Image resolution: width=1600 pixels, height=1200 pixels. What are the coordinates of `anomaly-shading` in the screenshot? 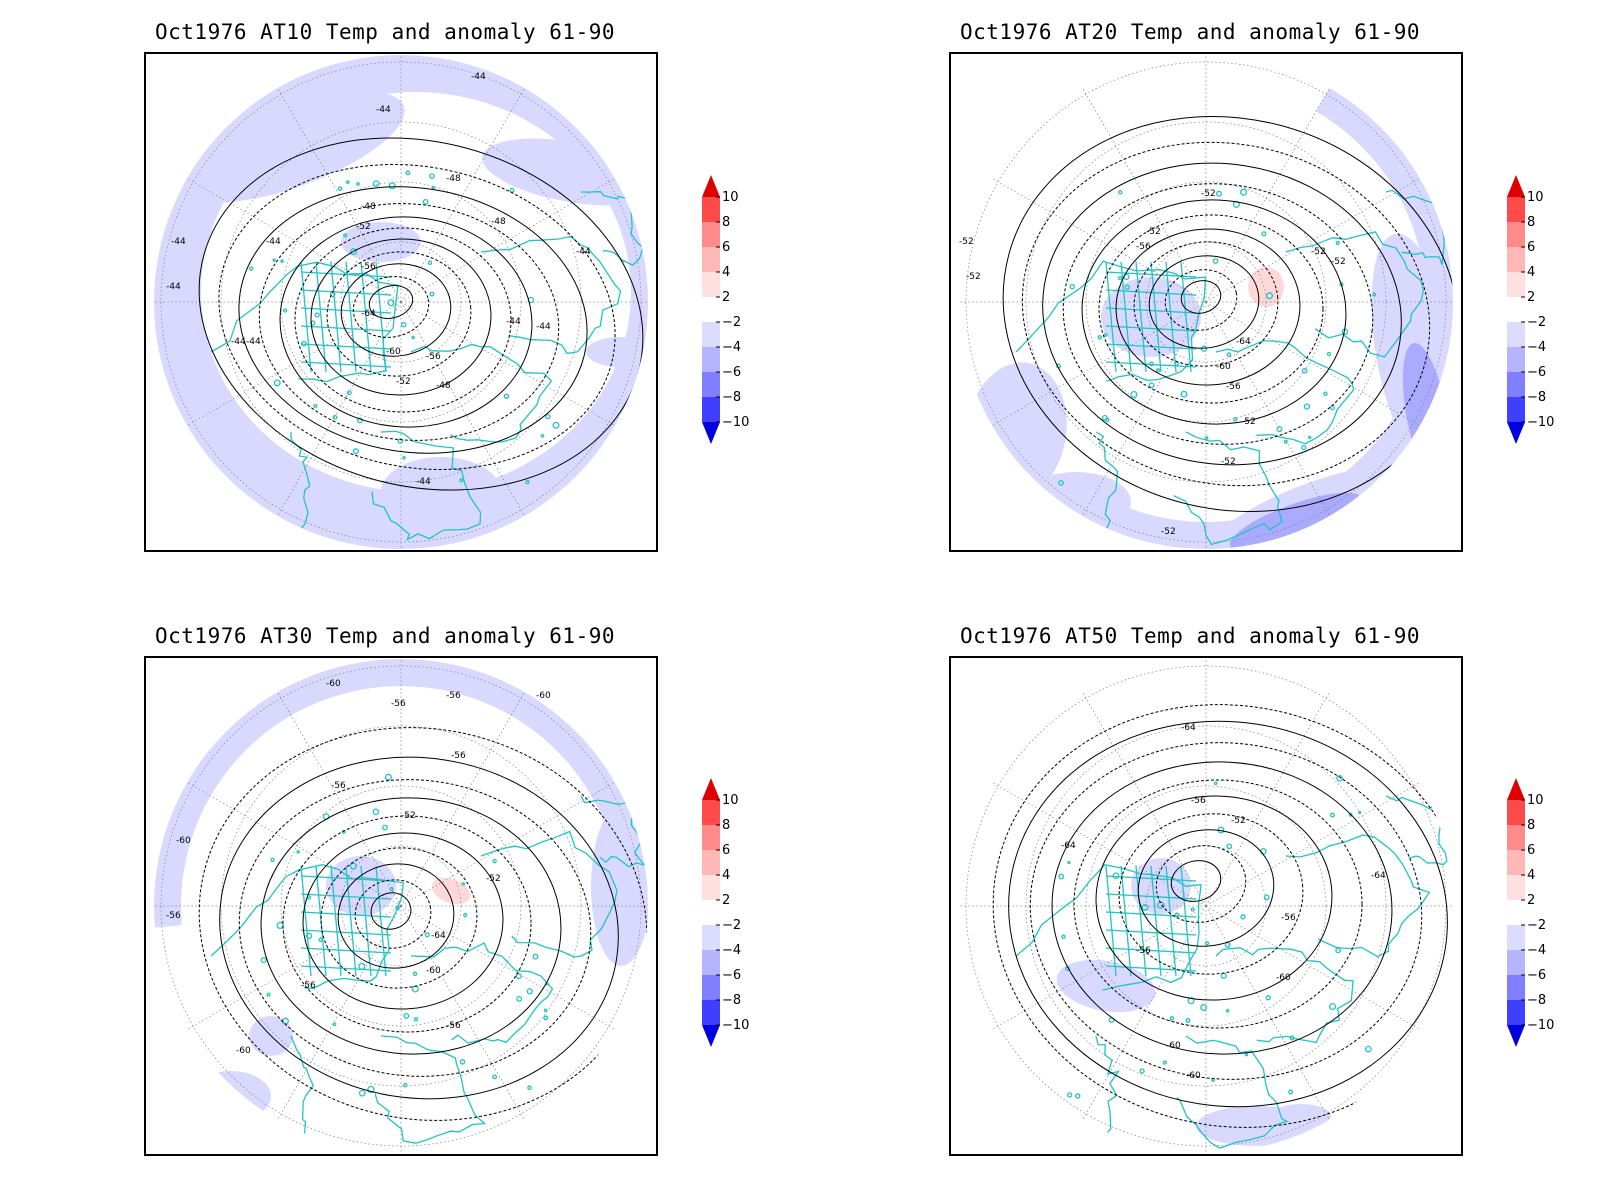 It's located at (1209, 317).